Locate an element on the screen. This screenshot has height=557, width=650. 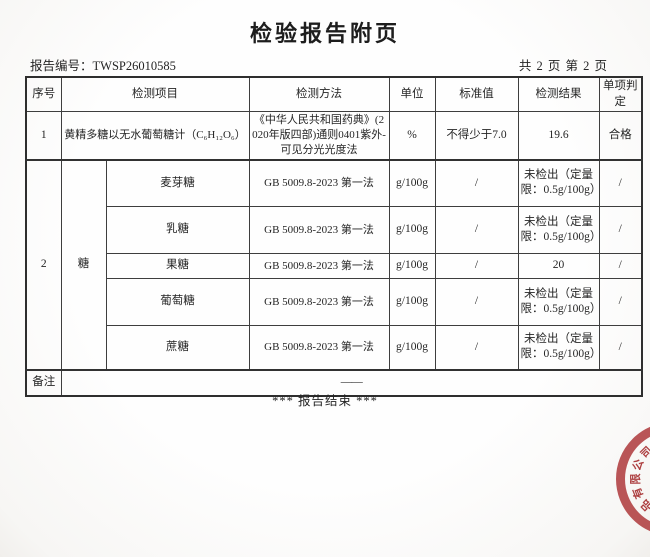
report-meta: 报告编号：TWSP26010585 共 2 页 第 2 页 is located at coordinates (325, 63).